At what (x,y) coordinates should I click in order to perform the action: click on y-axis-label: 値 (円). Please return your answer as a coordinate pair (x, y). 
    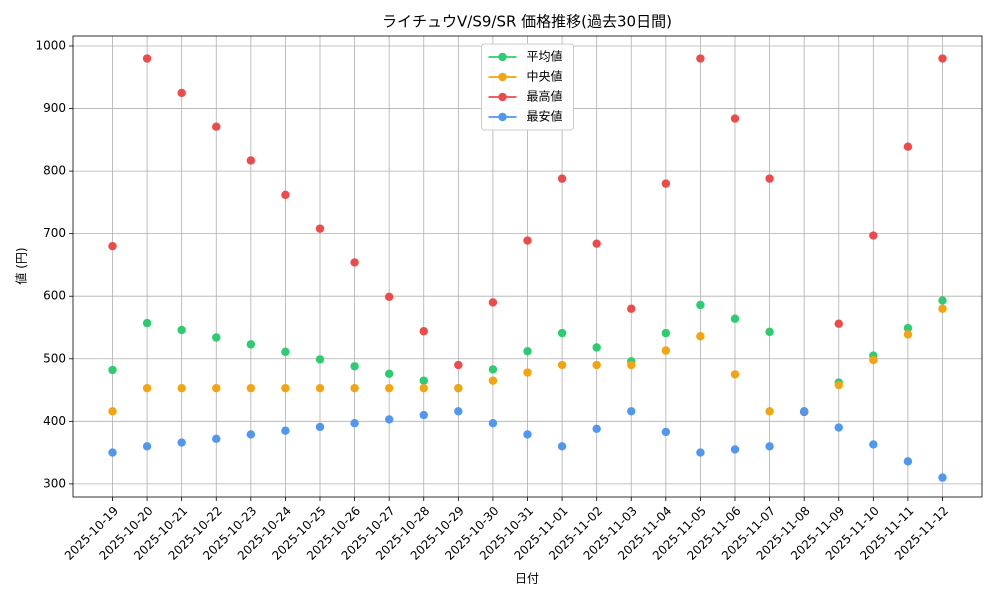
    Looking at the image, I should click on (21, 265).